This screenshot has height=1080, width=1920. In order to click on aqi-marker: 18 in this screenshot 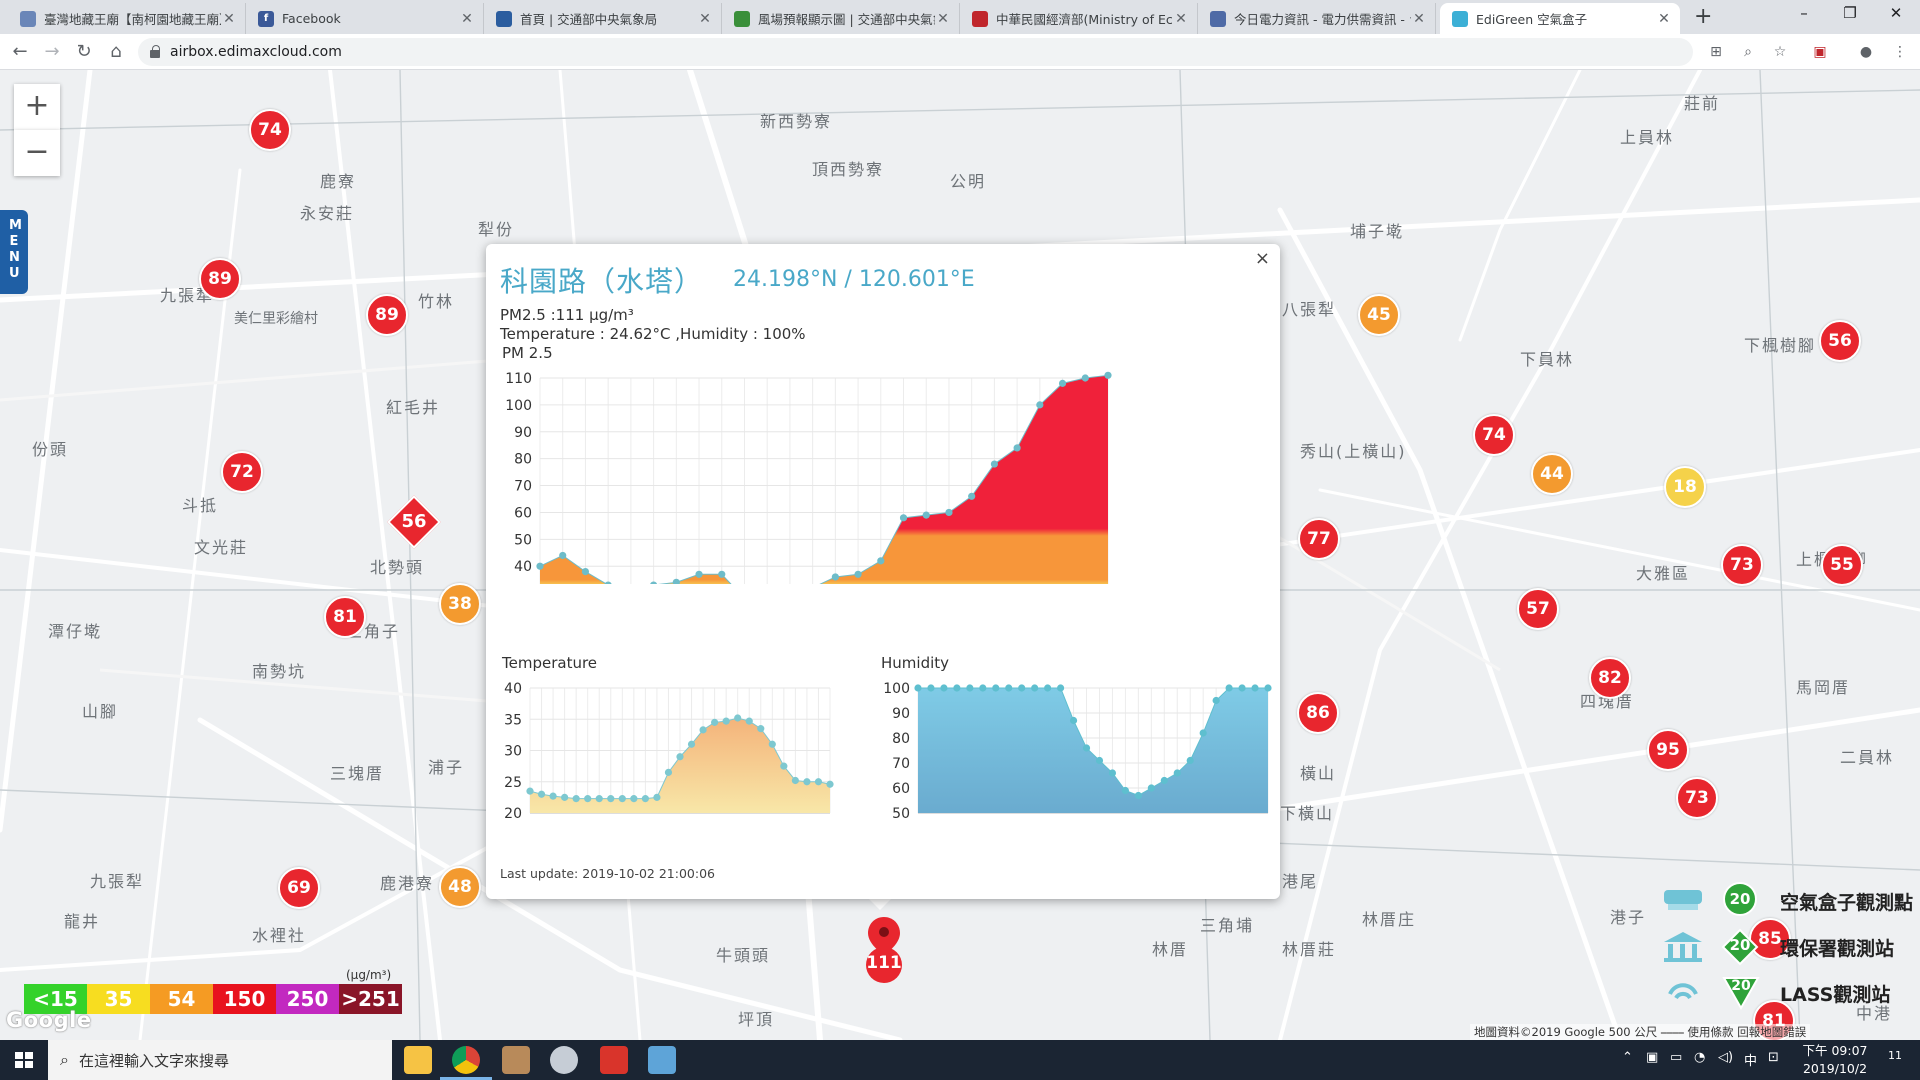, I will do `click(1685, 487)`.